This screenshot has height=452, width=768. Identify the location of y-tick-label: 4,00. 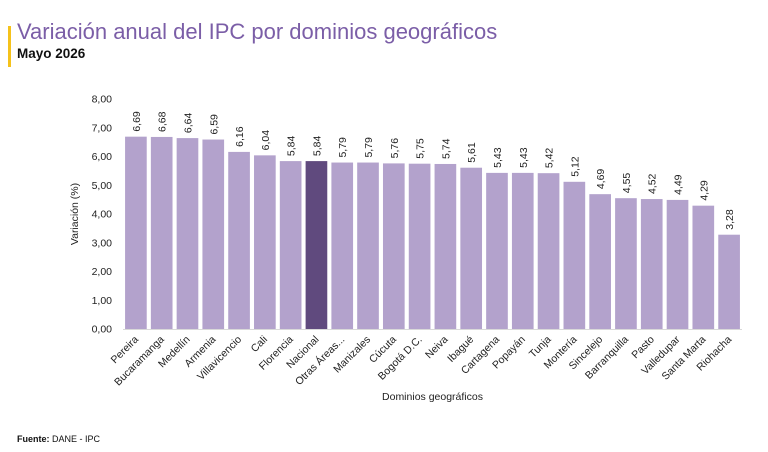
(102, 215).